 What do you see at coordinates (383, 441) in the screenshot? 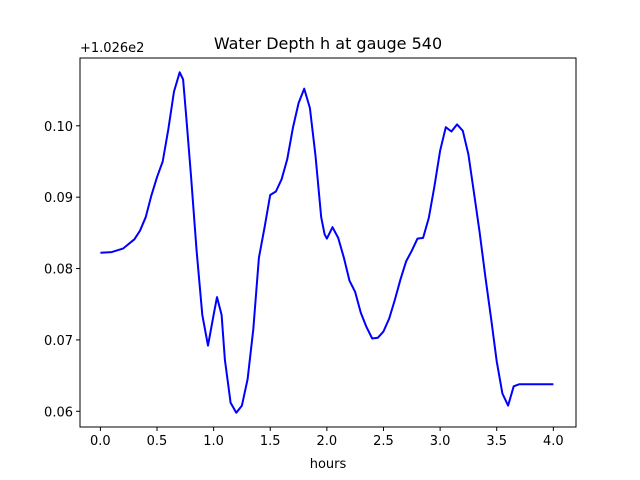
I see `x-tick-label: 2.5` at bounding box center [383, 441].